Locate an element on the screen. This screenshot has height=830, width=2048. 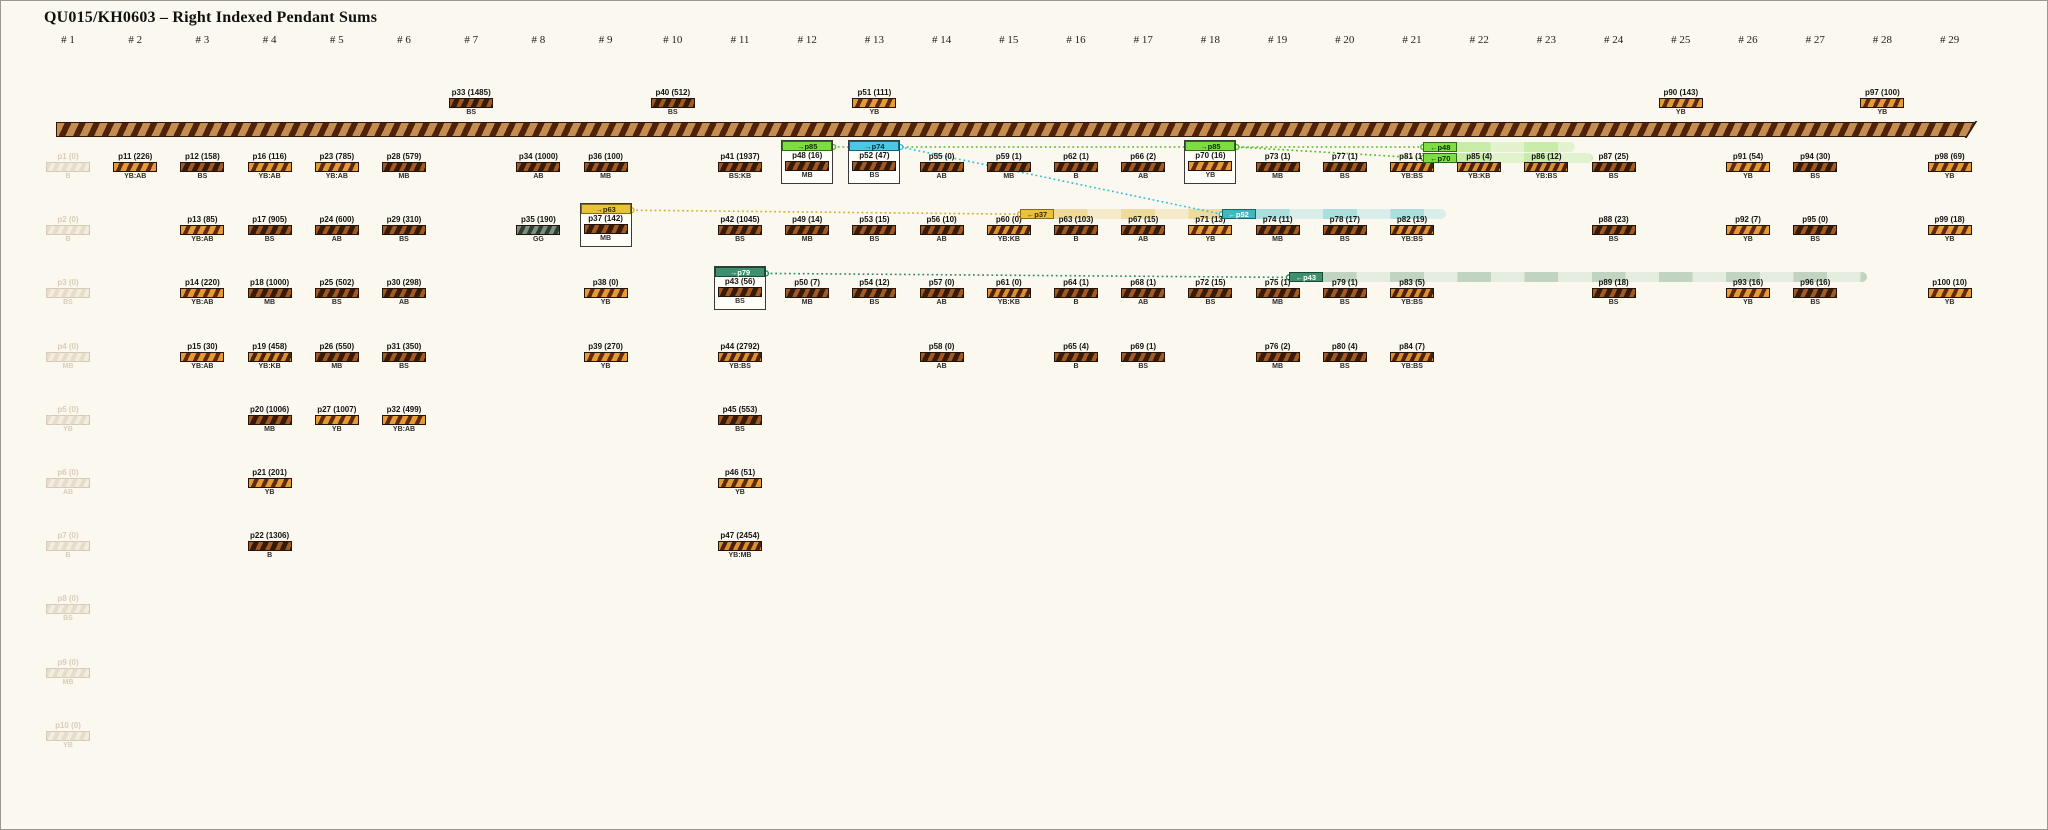
pendant-label: p23 (785) is located at coordinates (337, 156).